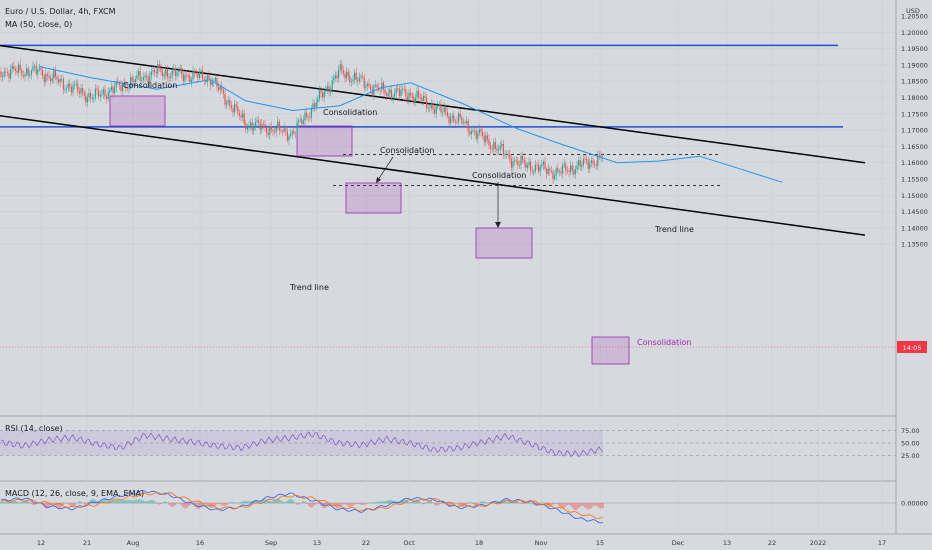  What do you see at coordinates (60, 11) in the screenshot?
I see `symbol-title: Euro / U.S. Dollar, 4h, FXCM` at bounding box center [60, 11].